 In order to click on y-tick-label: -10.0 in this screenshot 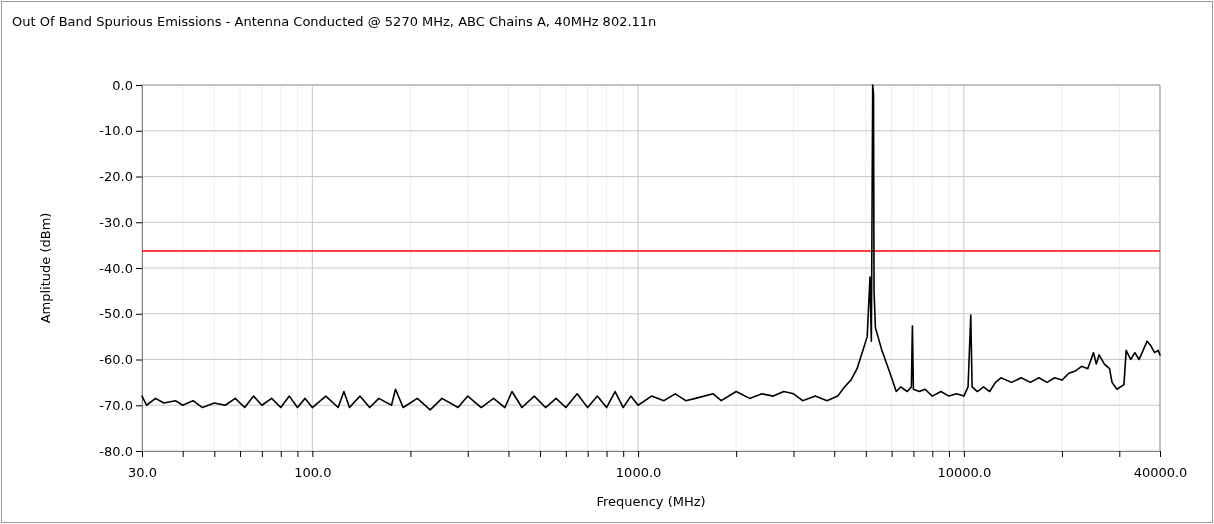, I will do `click(116, 131)`.